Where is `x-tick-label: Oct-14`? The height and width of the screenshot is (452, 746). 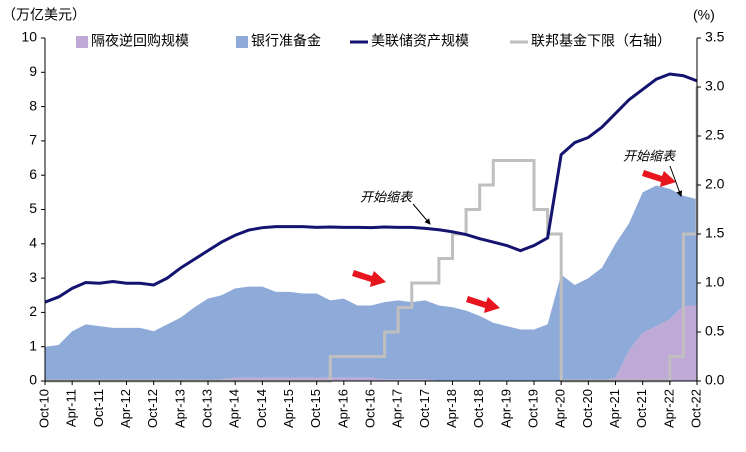 x-tick-label: Oct-14 is located at coordinates (261, 408).